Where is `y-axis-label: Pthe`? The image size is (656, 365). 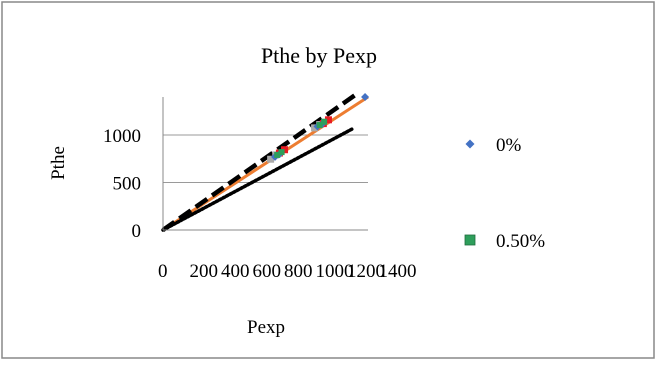
y-axis-label: Pthe is located at coordinates (58, 163).